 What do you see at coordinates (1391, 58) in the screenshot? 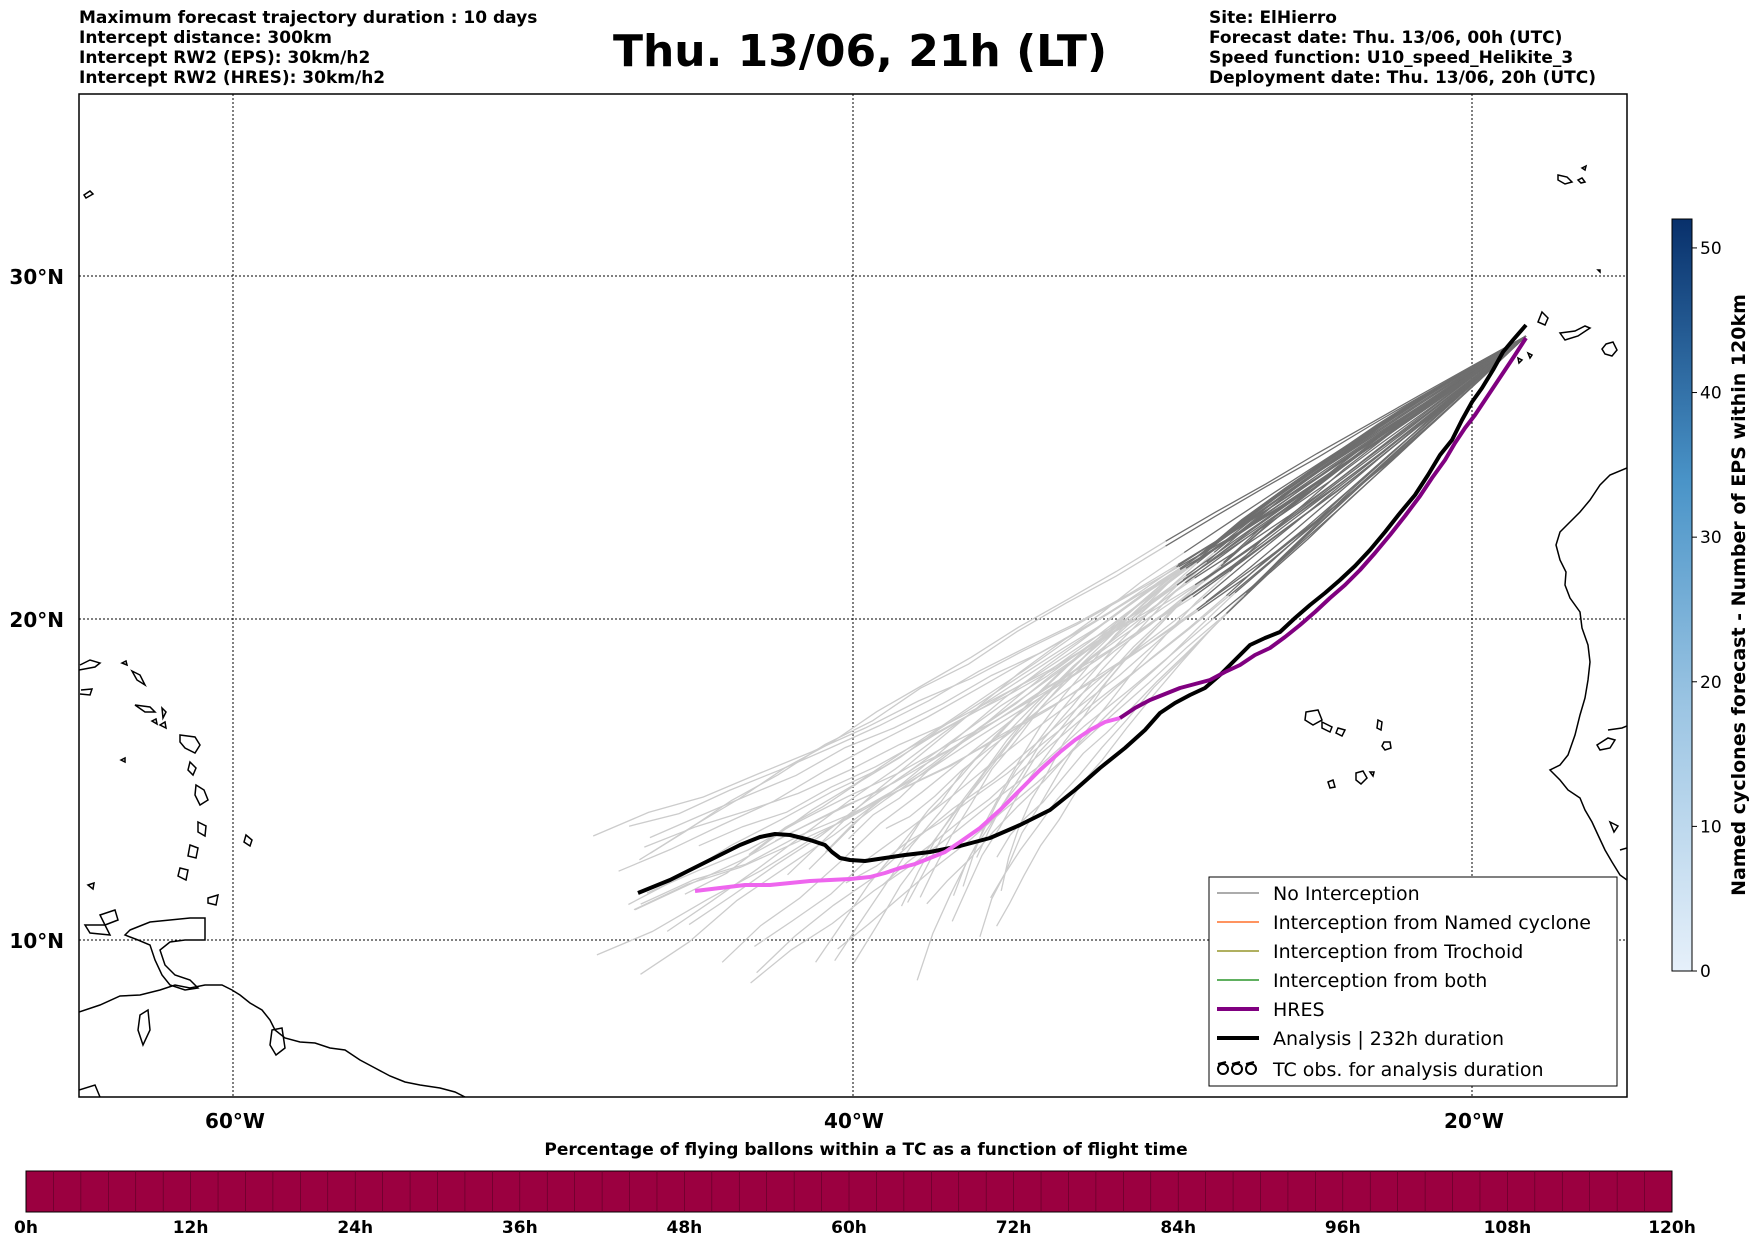
I see `speed-function-text: Speed function: U10_speed_Helikite_3` at bounding box center [1391, 58].